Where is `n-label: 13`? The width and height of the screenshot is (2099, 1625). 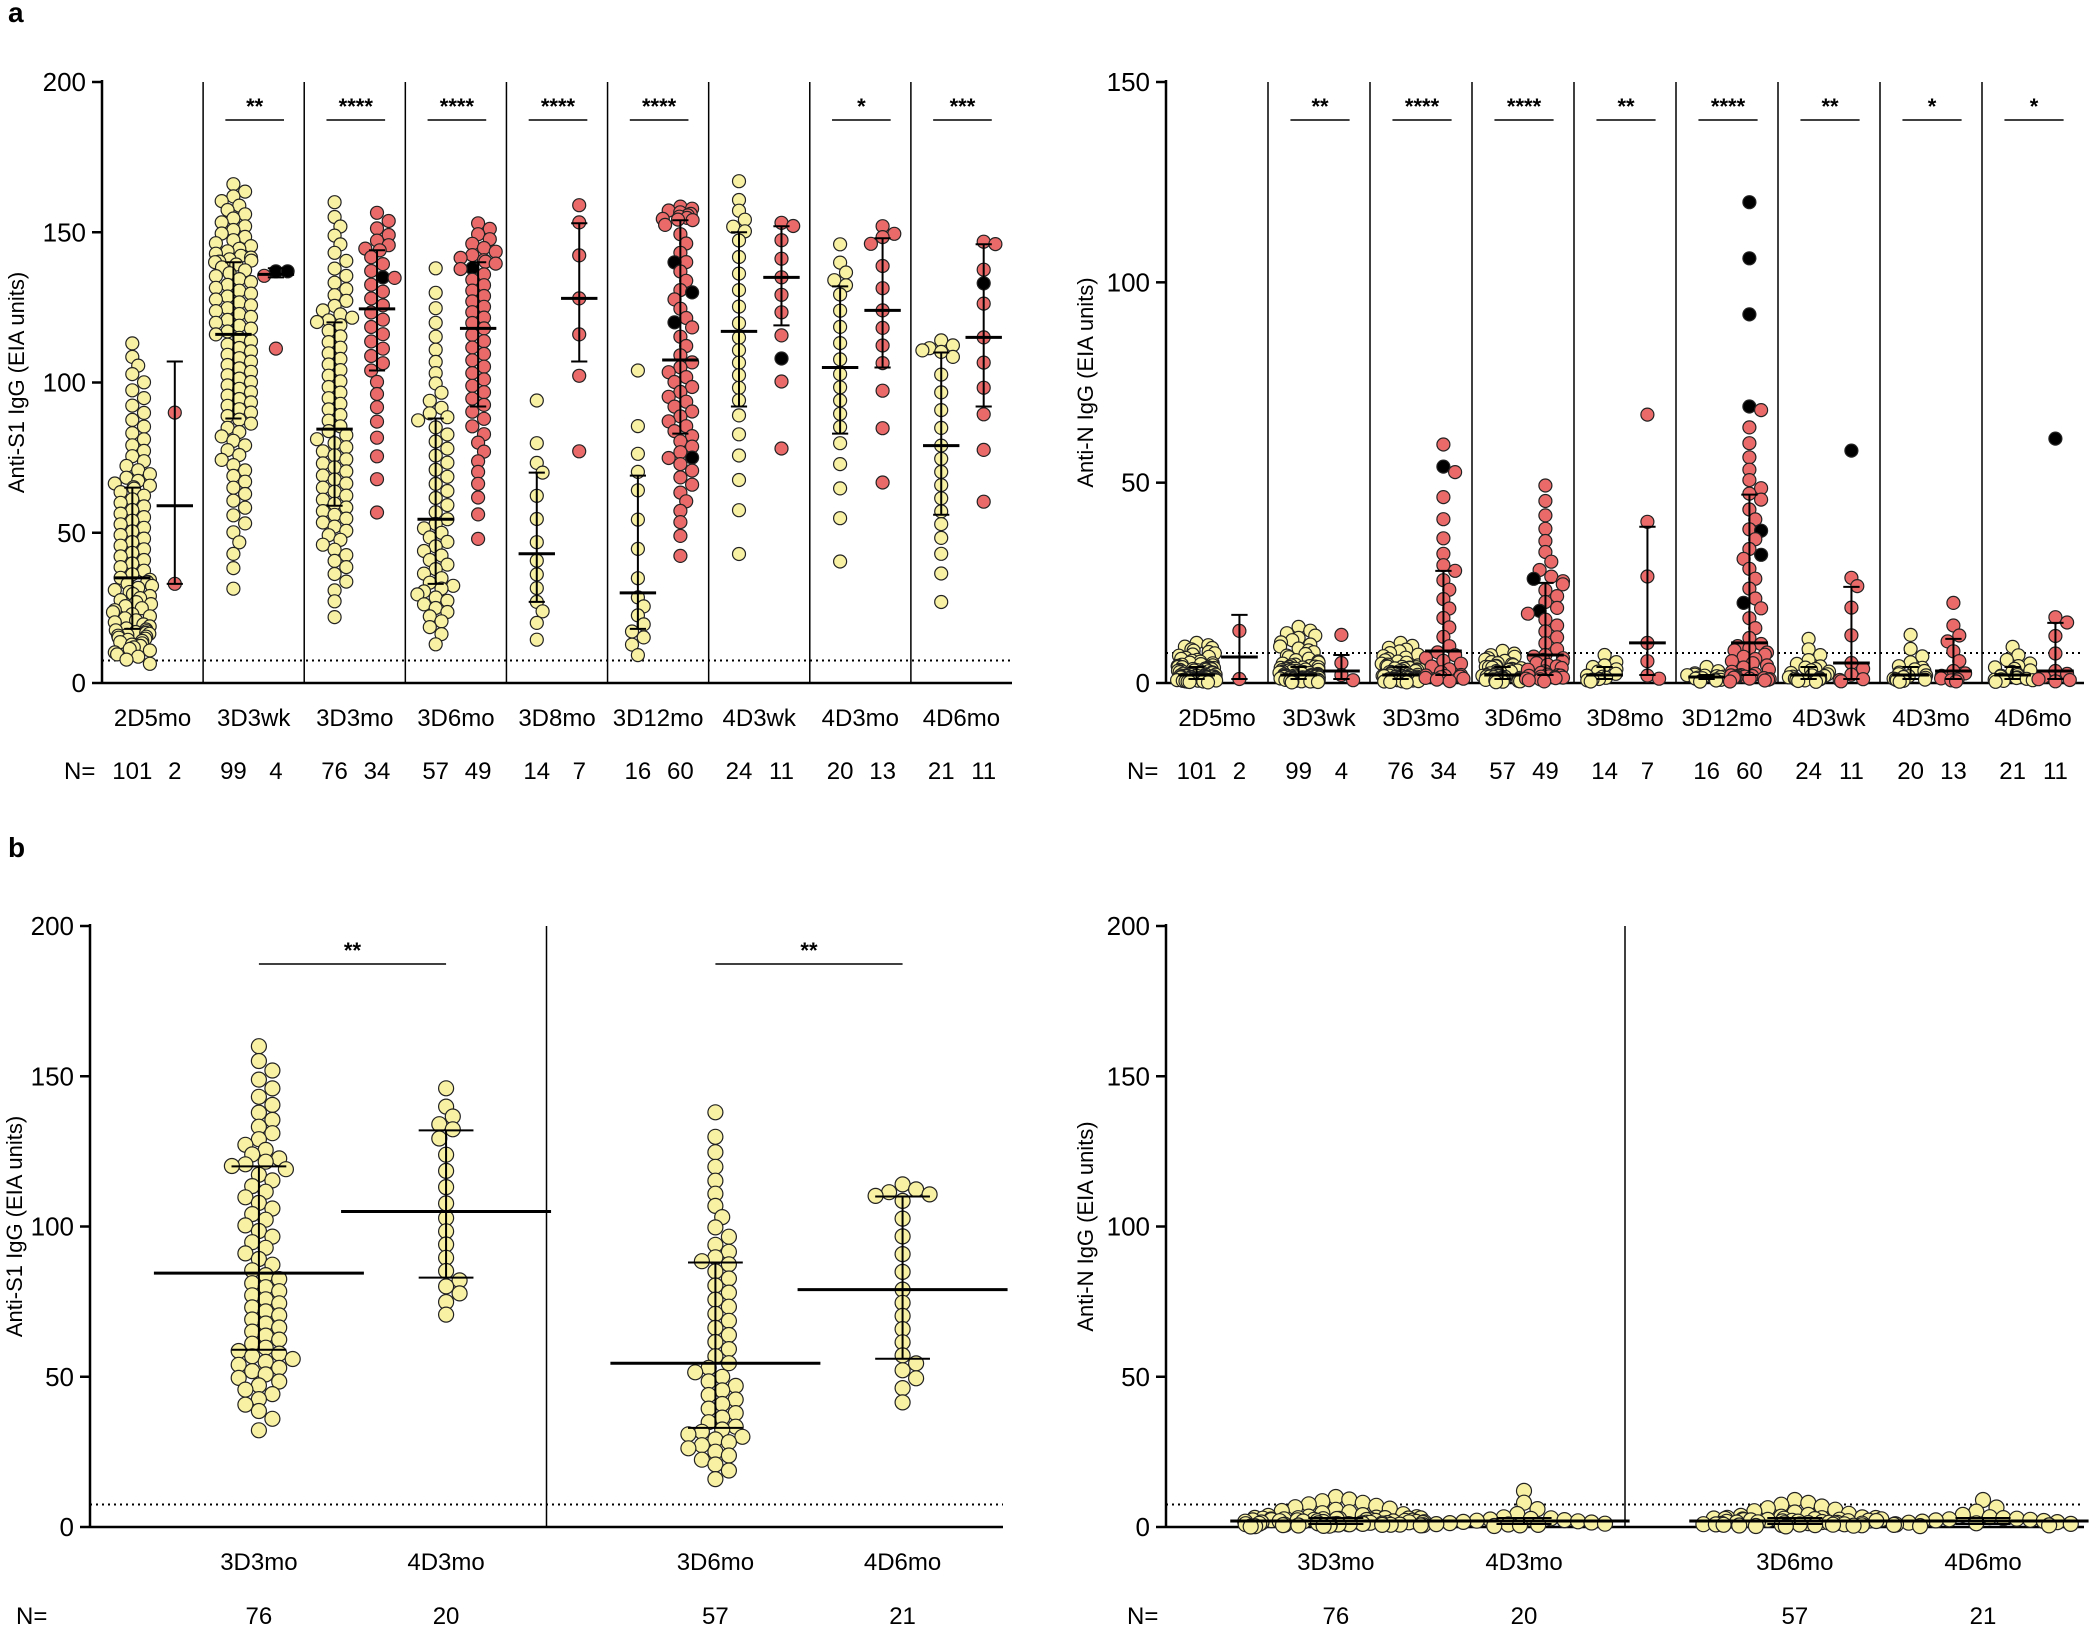 n-label: 13 is located at coordinates (882, 771).